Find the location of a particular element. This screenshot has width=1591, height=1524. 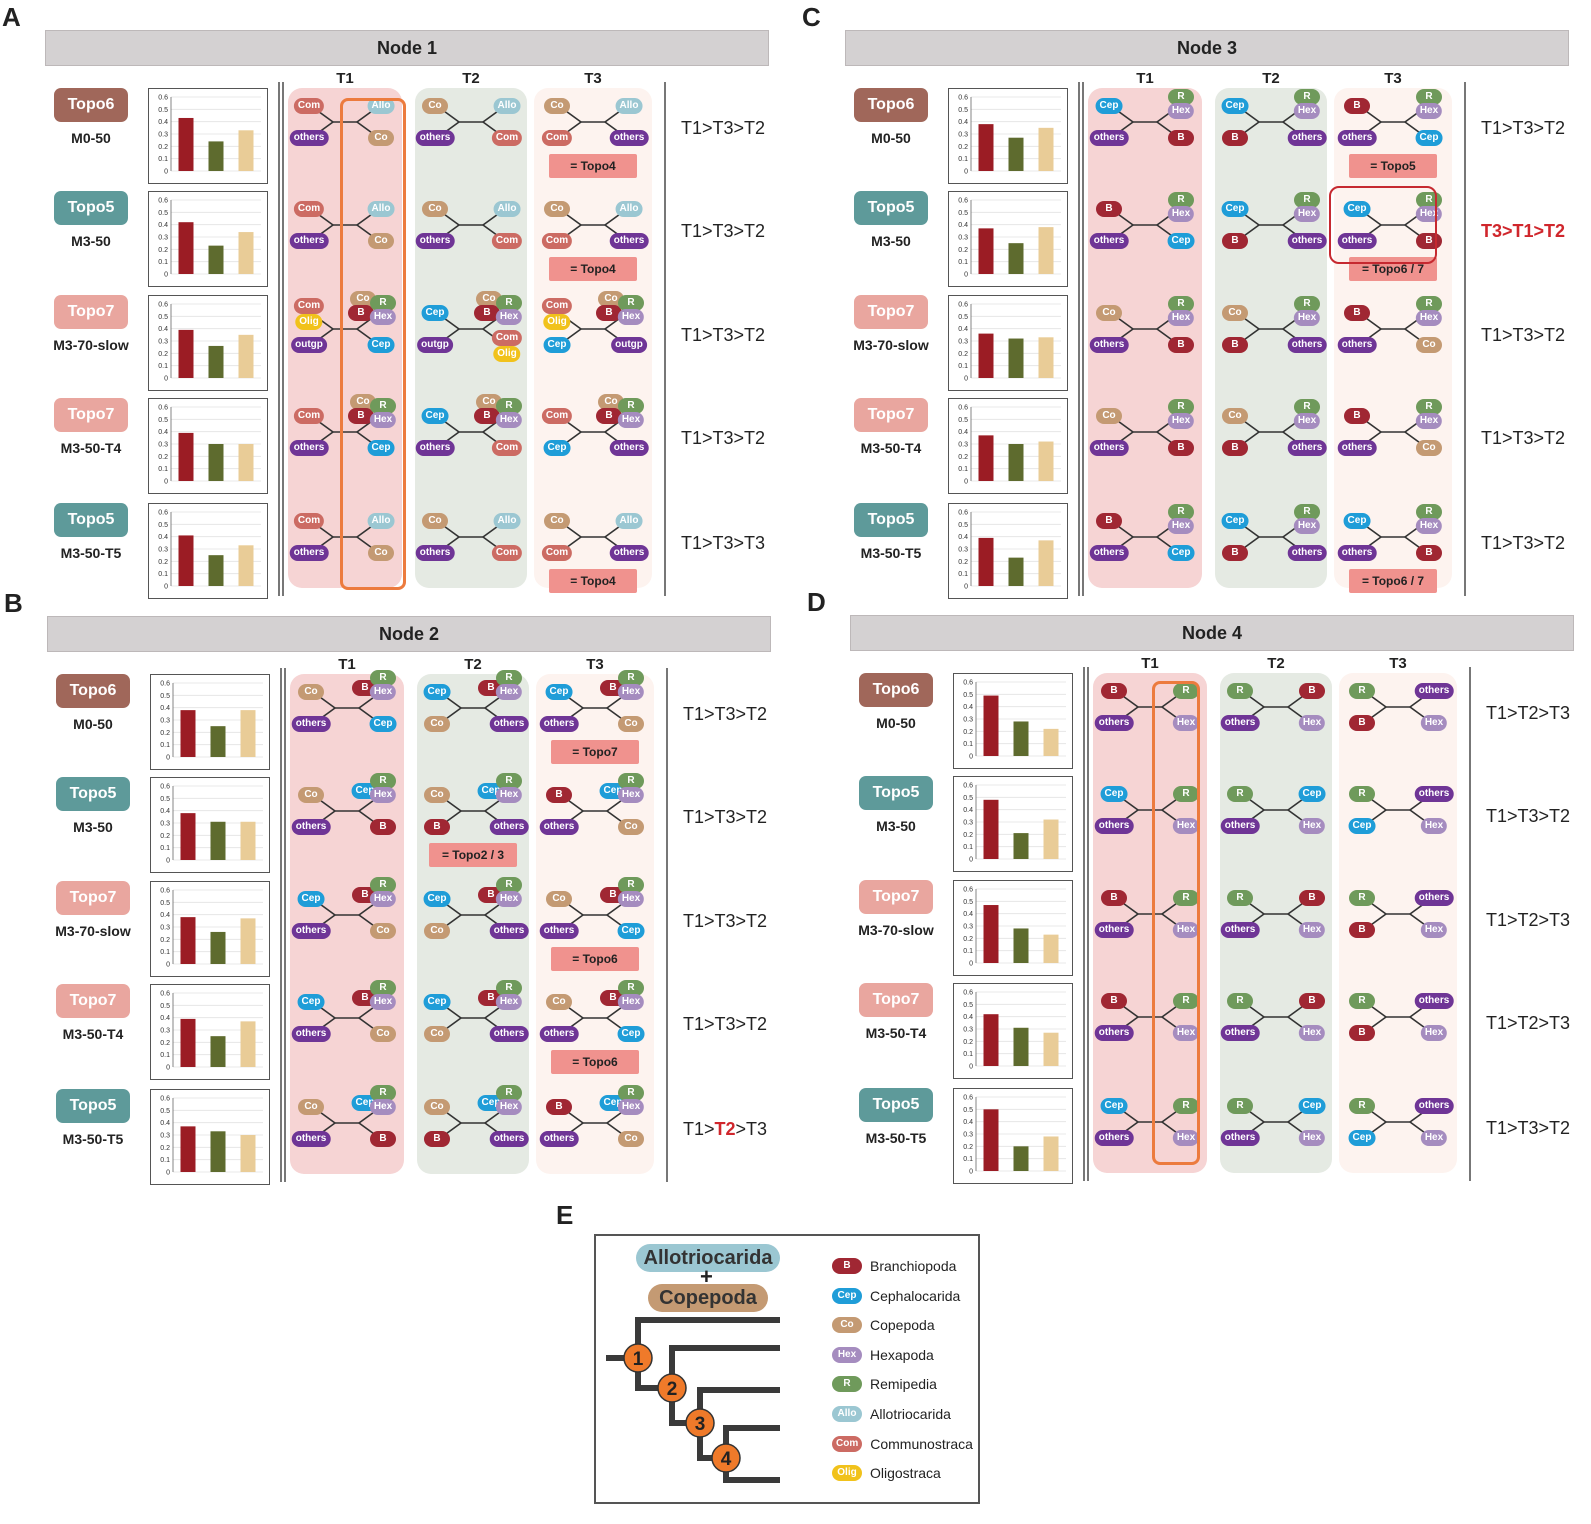

highlight-box is located at coordinates (1383, 225).